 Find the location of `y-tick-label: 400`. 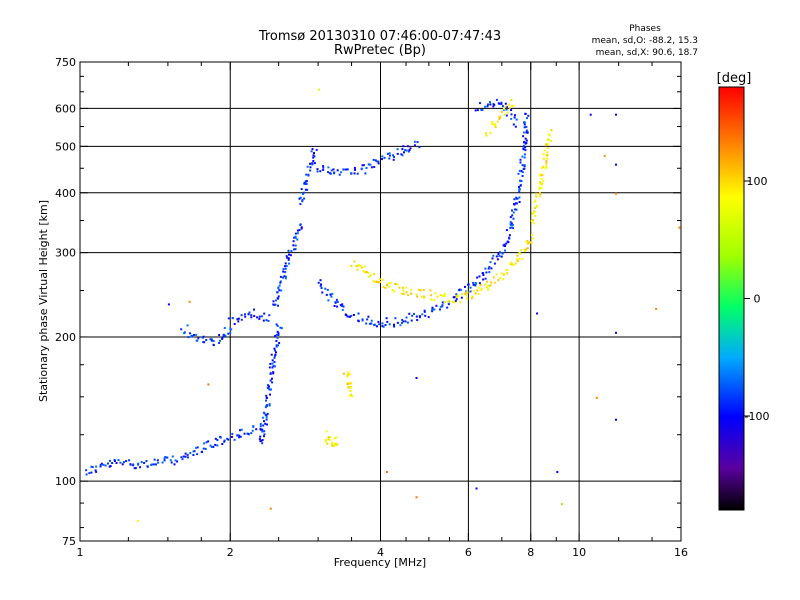

y-tick-label: 400 is located at coordinates (65, 193).